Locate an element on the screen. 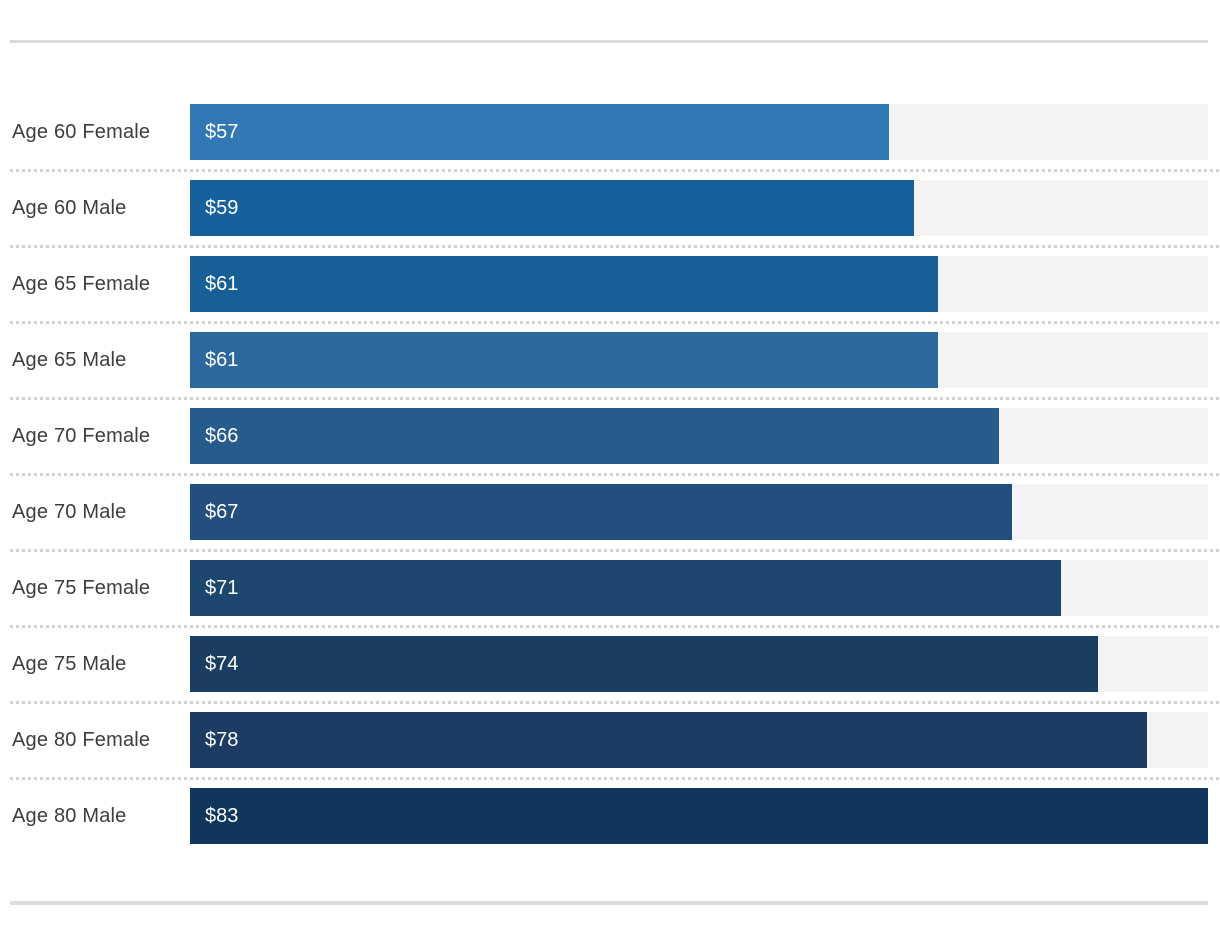 This screenshot has height=936, width=1220. bar-track: $83 is located at coordinates (699, 816).